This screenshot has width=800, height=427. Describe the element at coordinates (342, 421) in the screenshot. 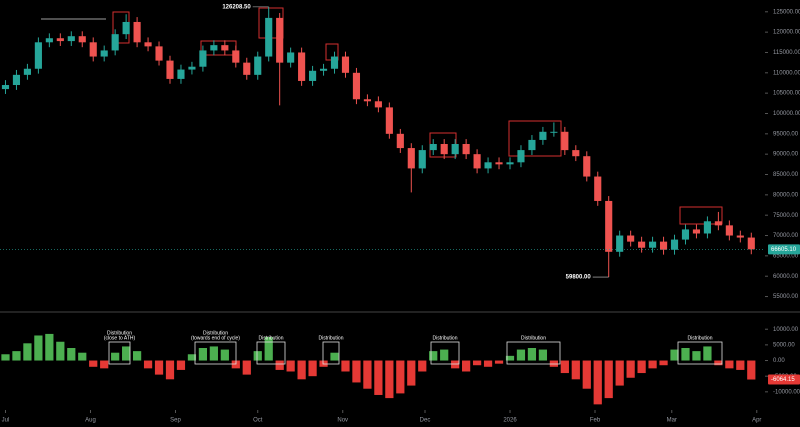

I see `x-tick-label: Nov` at that location.